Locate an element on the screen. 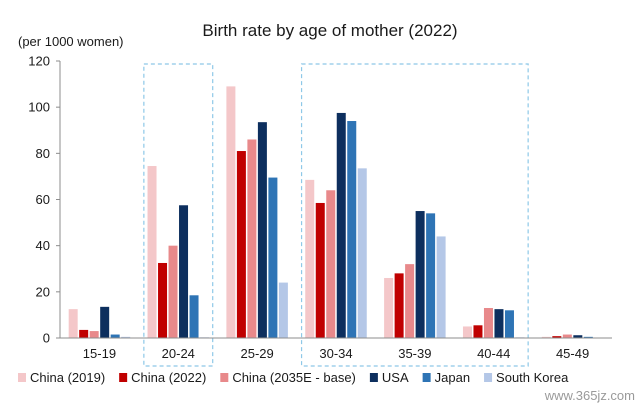 The image size is (640, 406). bar-35-39-japan is located at coordinates (431, 275).